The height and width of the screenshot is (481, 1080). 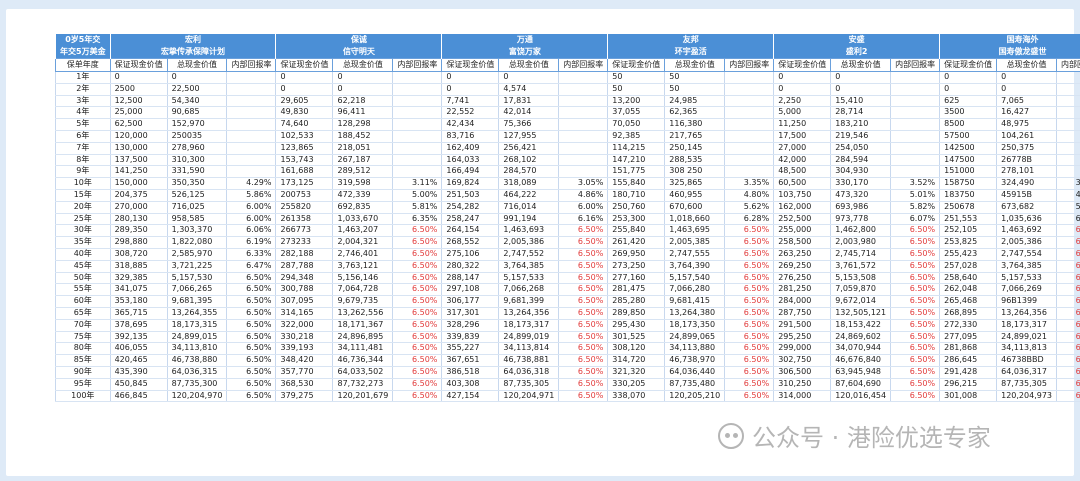 I want to click on value-cell: 15,410, so click(x=861, y=101).